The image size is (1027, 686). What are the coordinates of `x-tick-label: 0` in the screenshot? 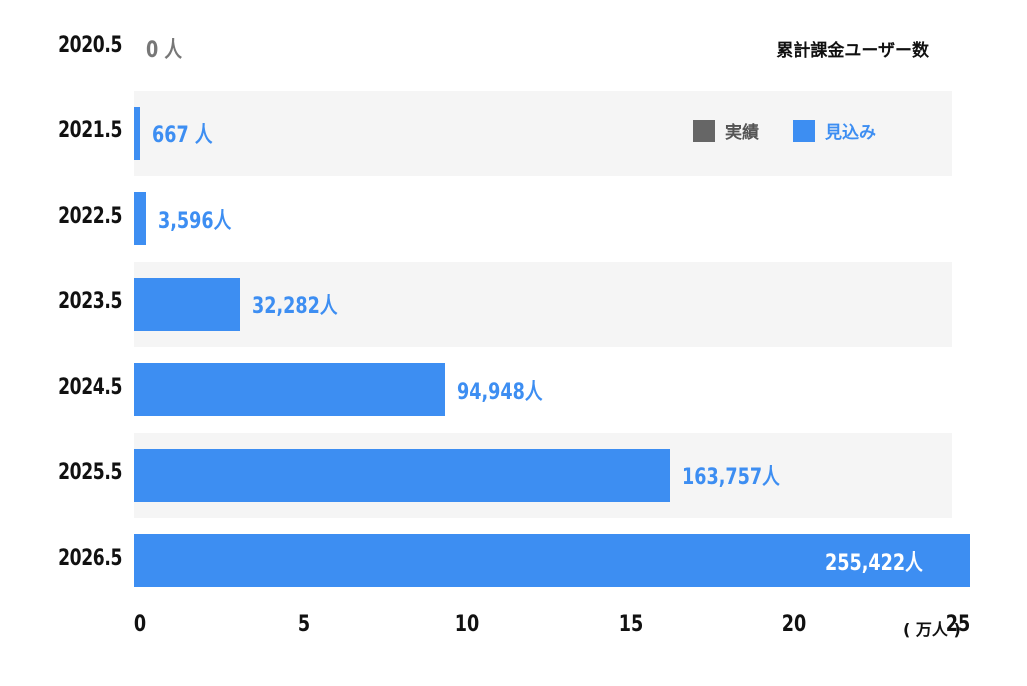 It's located at (140, 624).